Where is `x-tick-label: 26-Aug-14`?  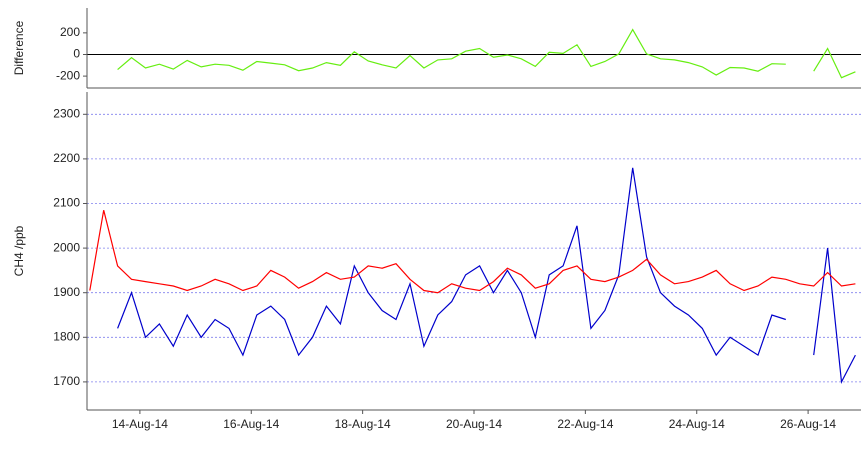 x-tick-label: 26-Aug-14 is located at coordinates (808, 424).